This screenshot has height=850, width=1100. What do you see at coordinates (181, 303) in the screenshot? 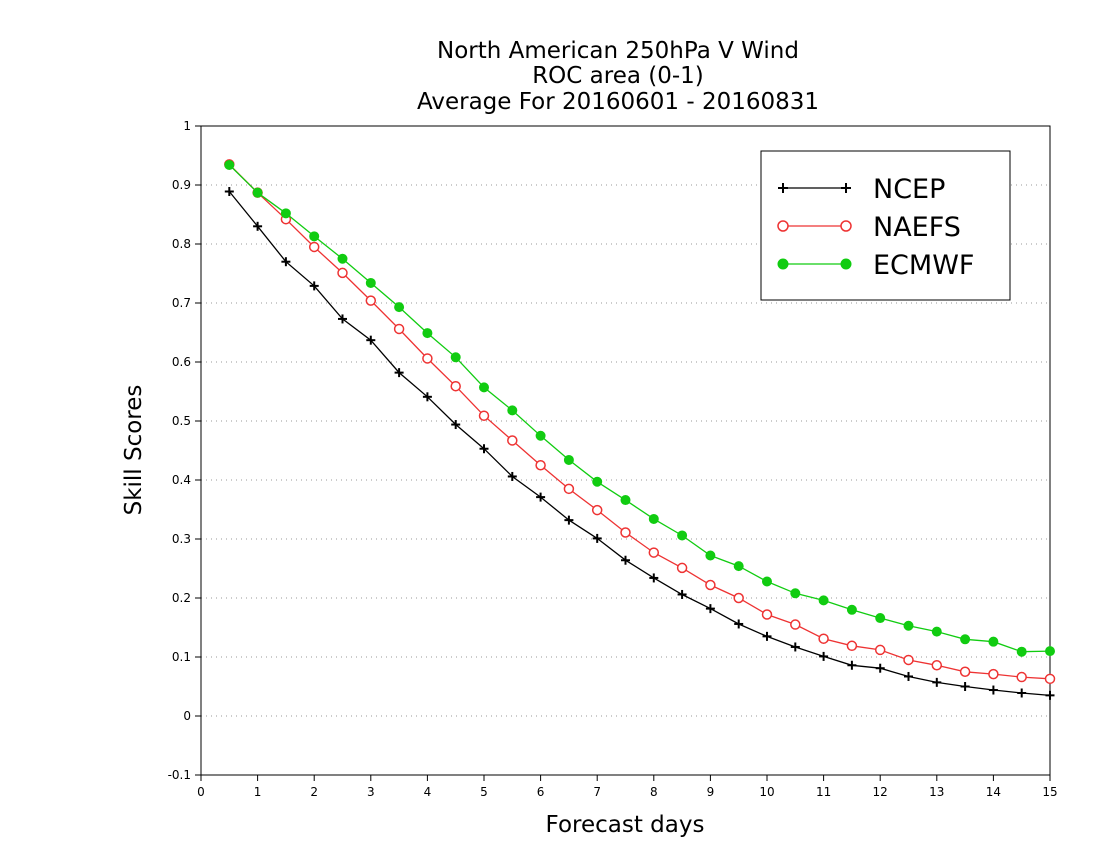
I see `y-tick-label: 0.7` at bounding box center [181, 303].